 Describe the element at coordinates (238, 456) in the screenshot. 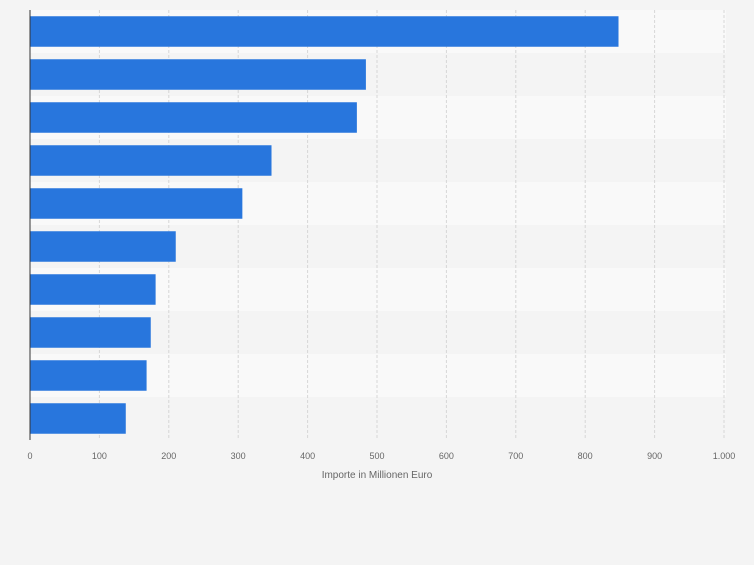

I see `x-tick-label: 300` at that location.